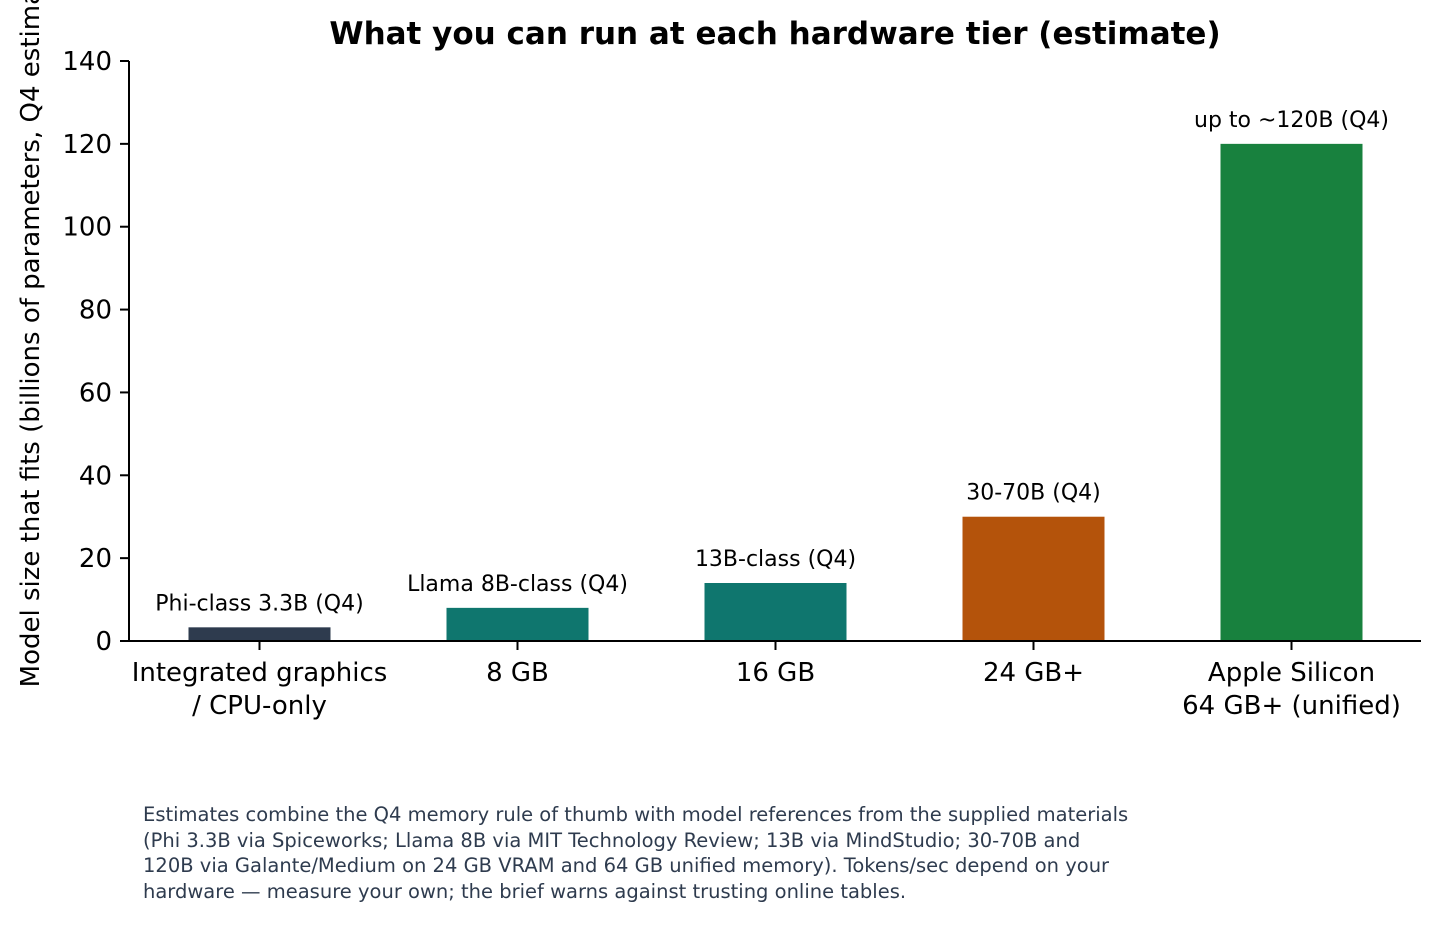 The height and width of the screenshot is (925, 1440). Describe the element at coordinates (260, 673) in the screenshot. I see `x-tick-label: Integrated graphics` at that location.